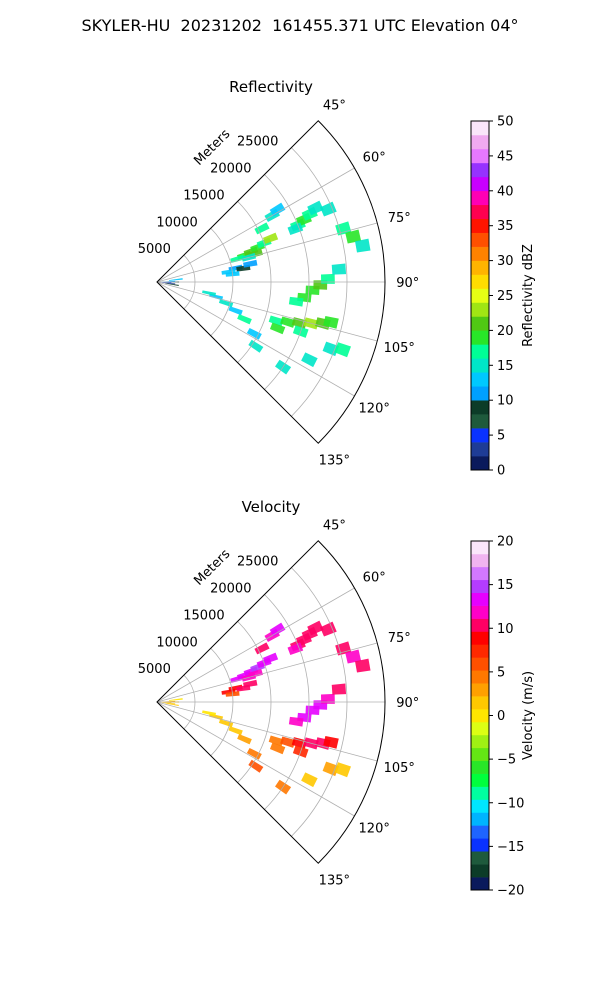  What do you see at coordinates (505, 401) in the screenshot?
I see `colorbar-tick-label: 10` at bounding box center [505, 401].